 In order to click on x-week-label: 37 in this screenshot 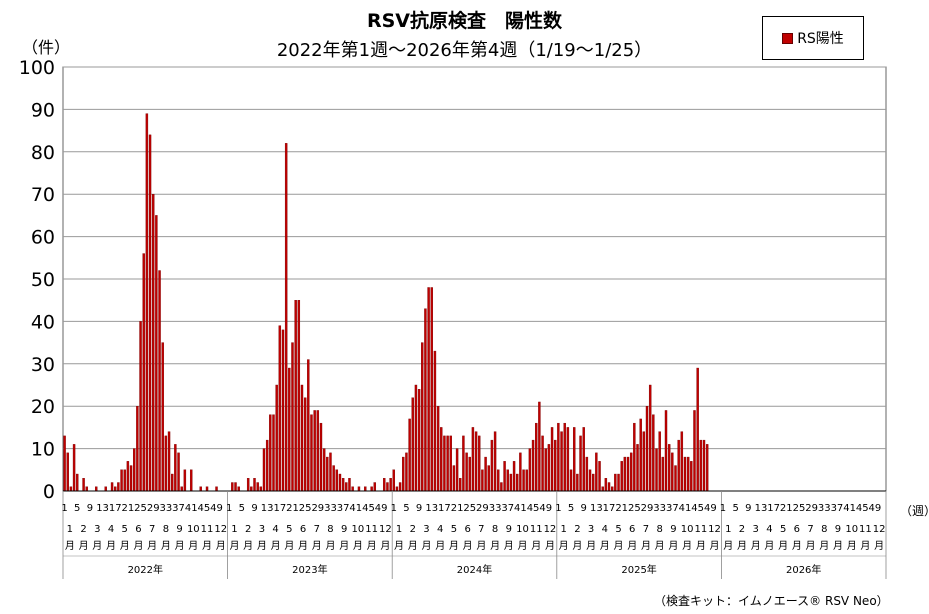, I will do `click(343, 508)`.